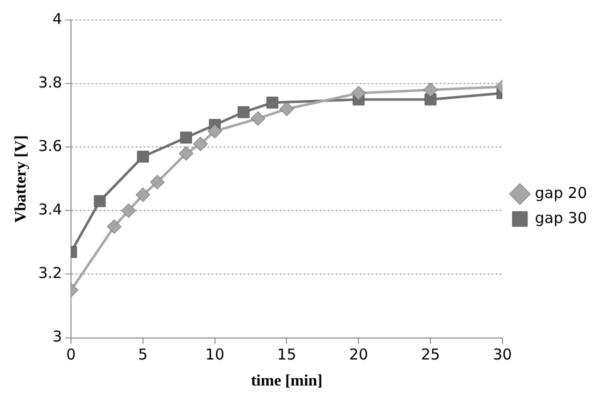  I want to click on legend-label: gap 30, so click(561, 217).